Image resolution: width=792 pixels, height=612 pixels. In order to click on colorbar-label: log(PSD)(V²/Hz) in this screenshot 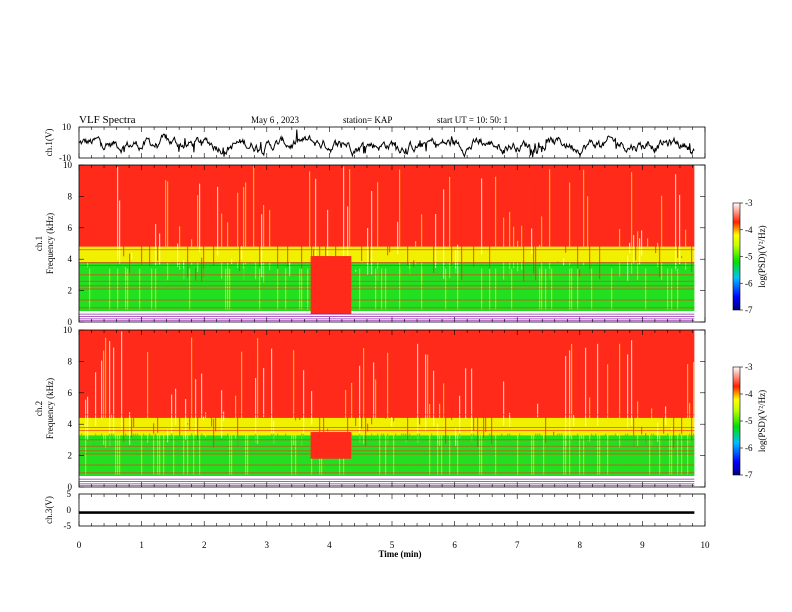, I will do `click(762, 421)`.